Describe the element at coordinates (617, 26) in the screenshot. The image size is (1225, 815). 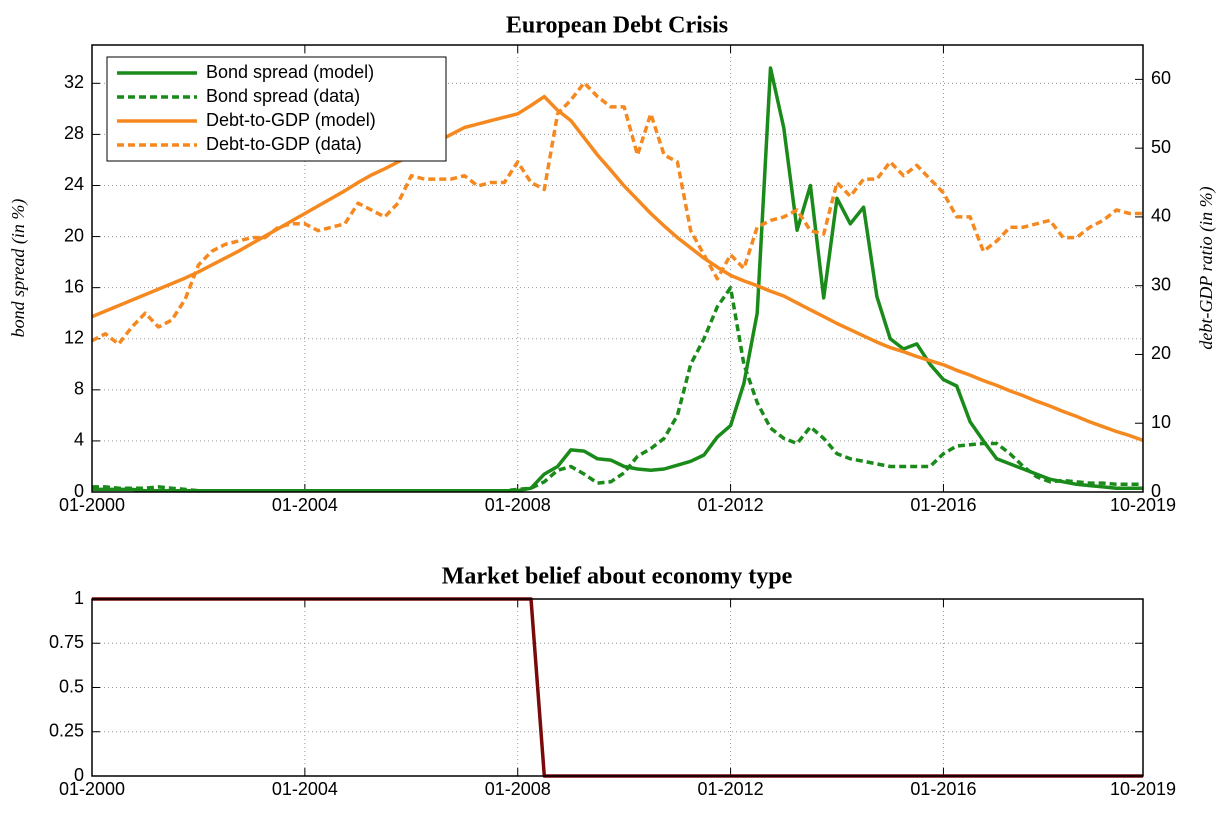
I see `chart-title: European Debt Crisis` at that location.